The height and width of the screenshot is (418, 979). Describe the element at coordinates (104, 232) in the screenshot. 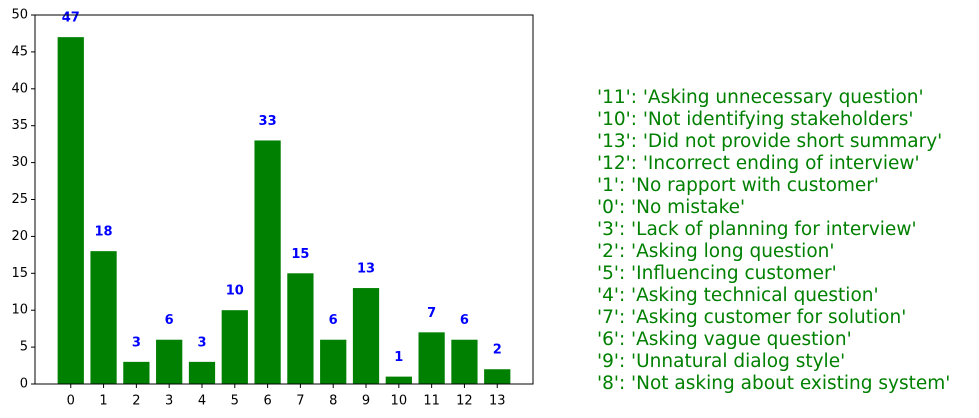

I see `data-label: 18` at that location.